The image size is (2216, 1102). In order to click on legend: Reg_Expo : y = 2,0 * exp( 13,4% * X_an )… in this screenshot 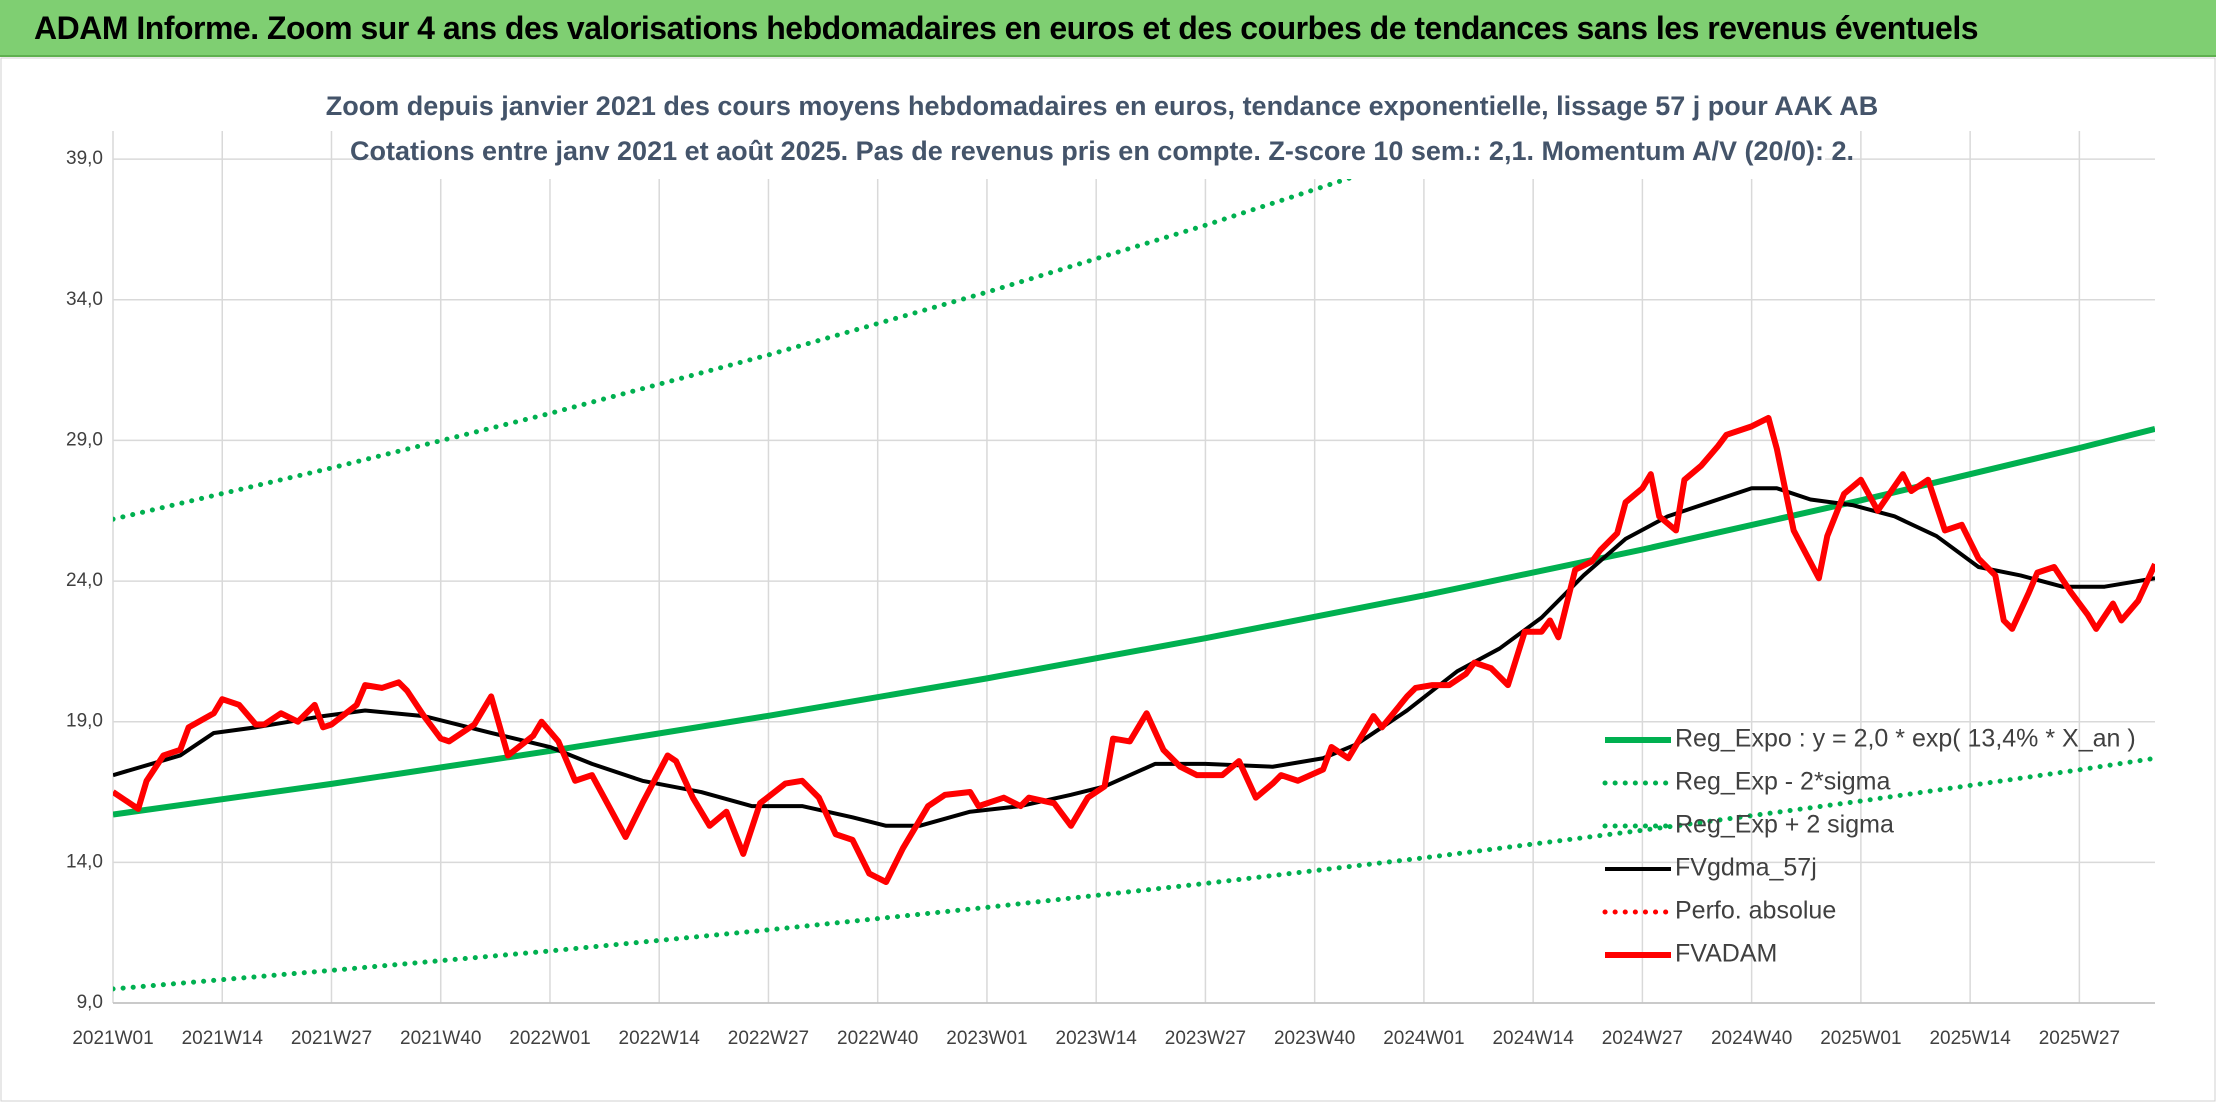, I will do `click(1869, 846)`.